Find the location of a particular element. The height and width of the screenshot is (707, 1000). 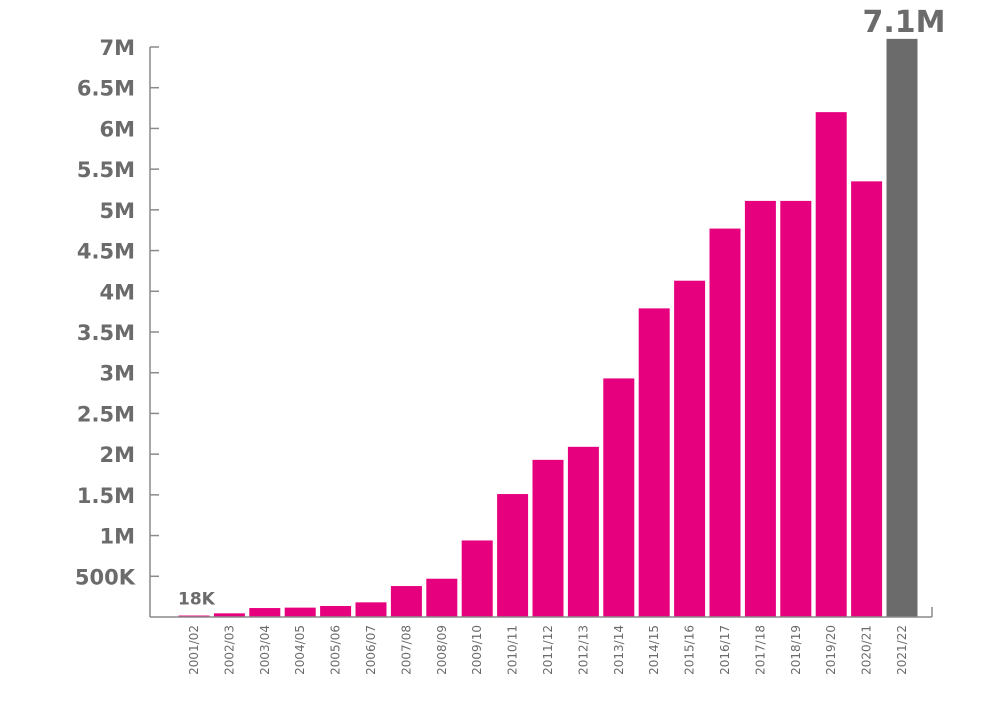

x-tick-label: 2005/06 is located at coordinates (336, 650).